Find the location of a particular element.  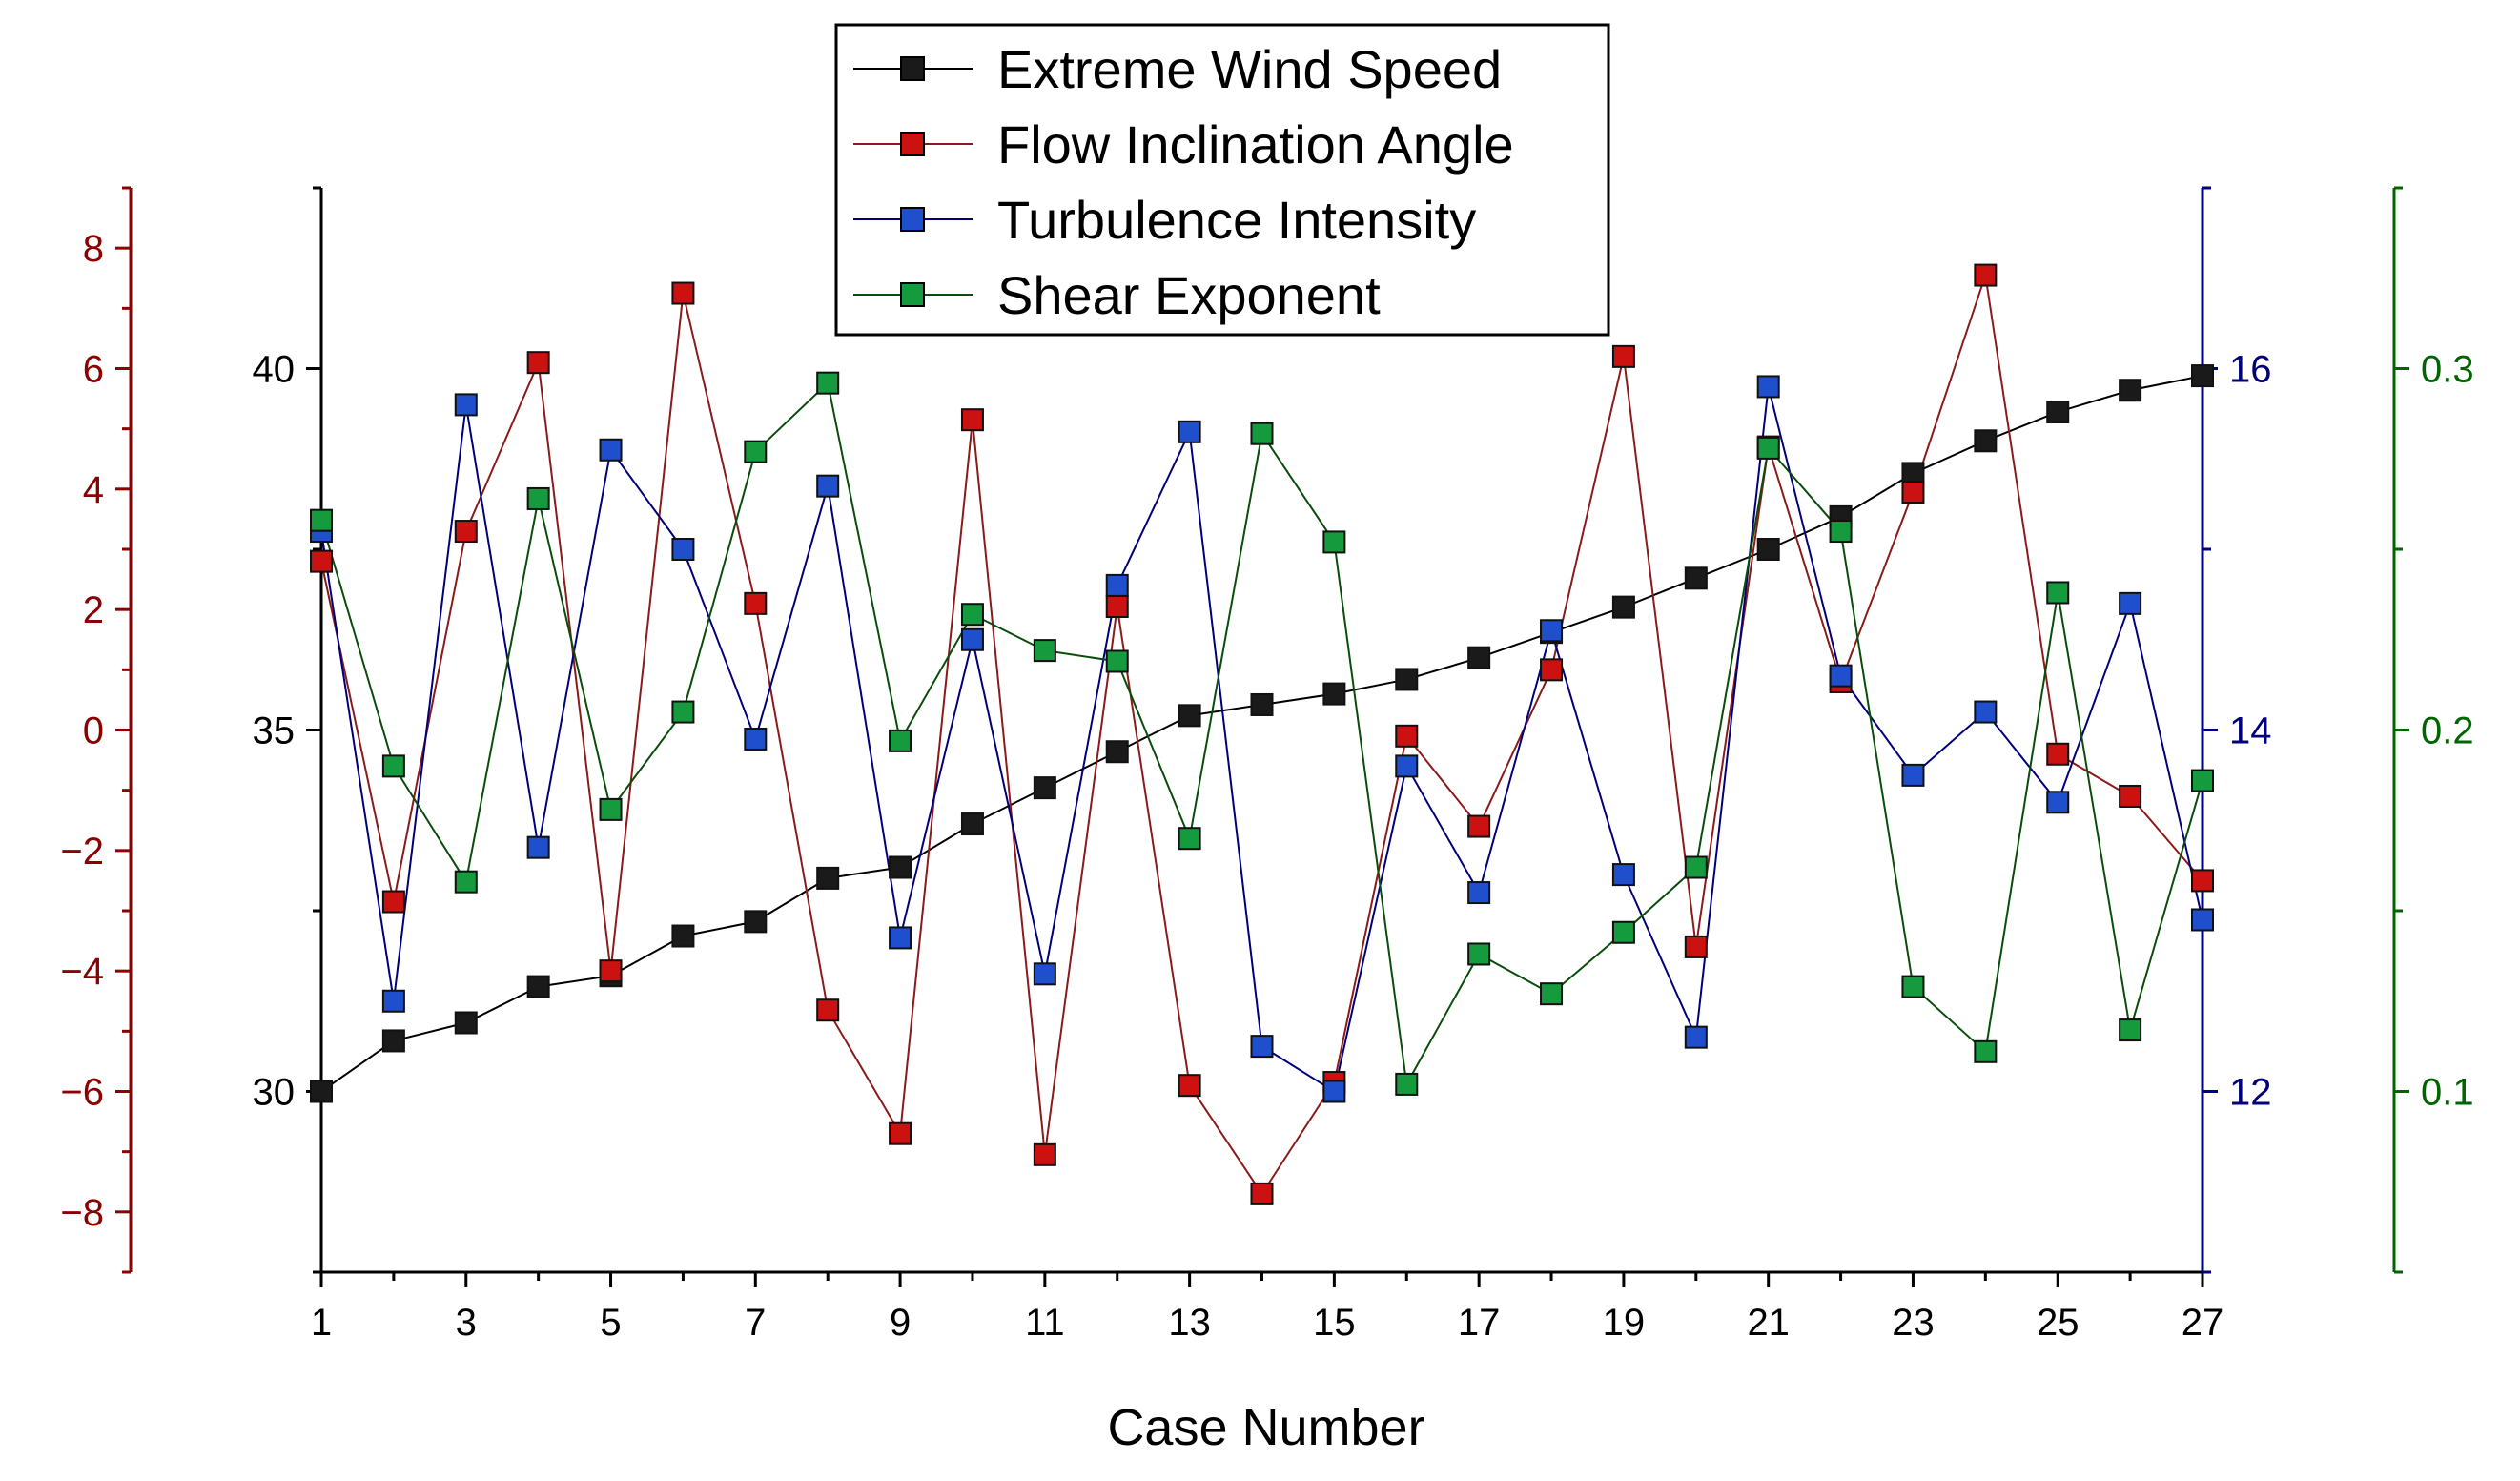

x-tick-label: 21 is located at coordinates (1768, 1323).